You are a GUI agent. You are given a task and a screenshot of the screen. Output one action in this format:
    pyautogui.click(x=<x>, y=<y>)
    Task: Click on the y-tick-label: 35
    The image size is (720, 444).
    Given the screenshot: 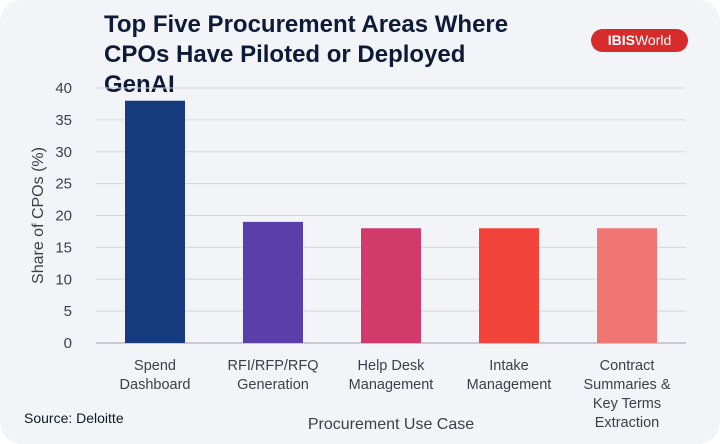 What is the action you would take?
    pyautogui.click(x=63, y=120)
    